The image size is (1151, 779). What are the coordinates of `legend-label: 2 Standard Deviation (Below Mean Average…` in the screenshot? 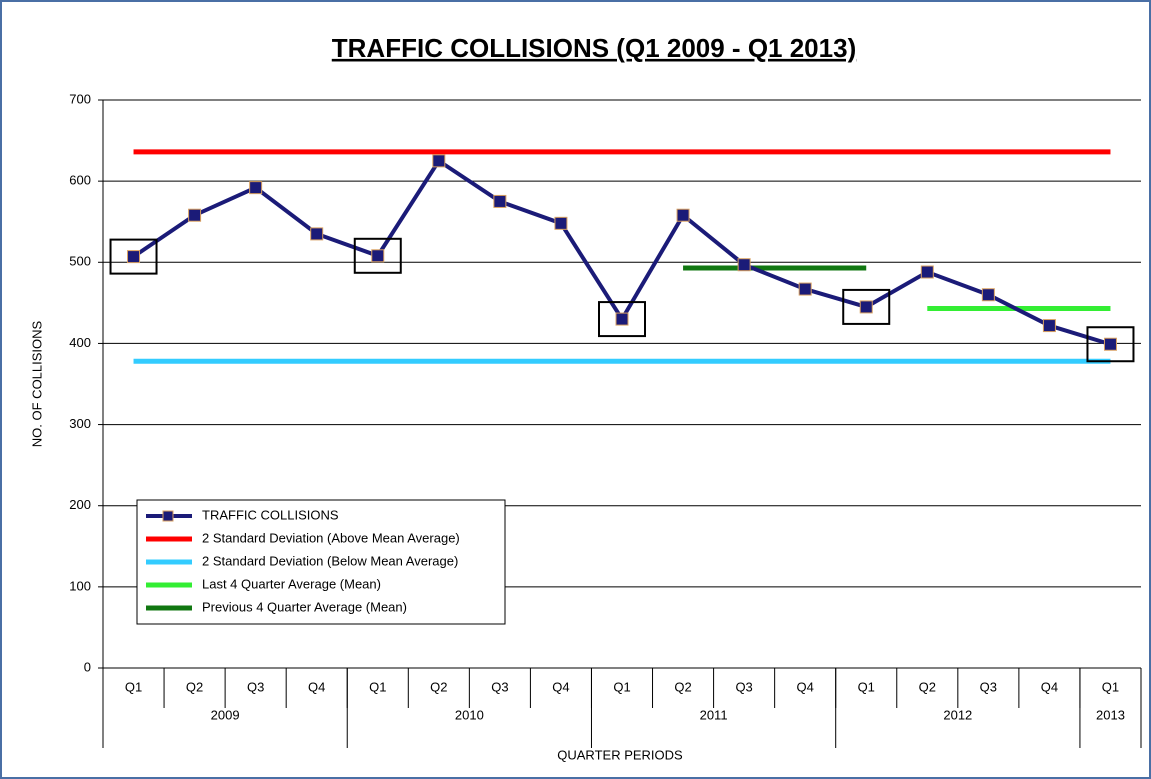 It's located at (330, 560).